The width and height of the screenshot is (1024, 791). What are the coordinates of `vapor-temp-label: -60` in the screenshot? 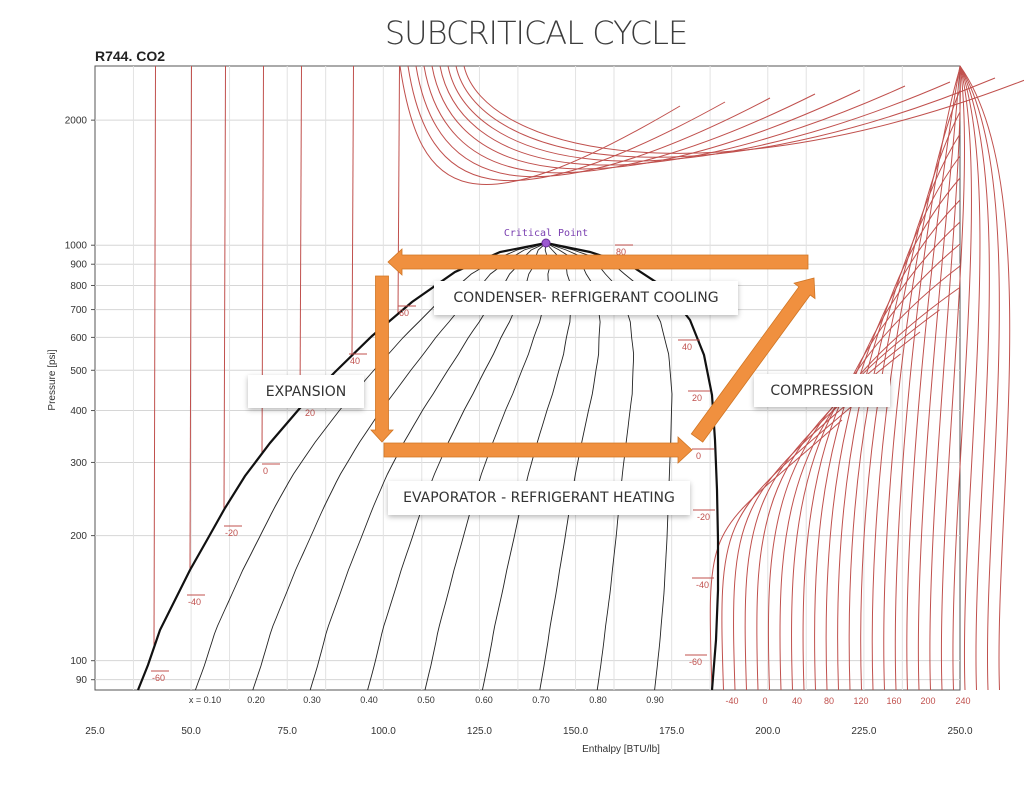 It's located at (695, 662).